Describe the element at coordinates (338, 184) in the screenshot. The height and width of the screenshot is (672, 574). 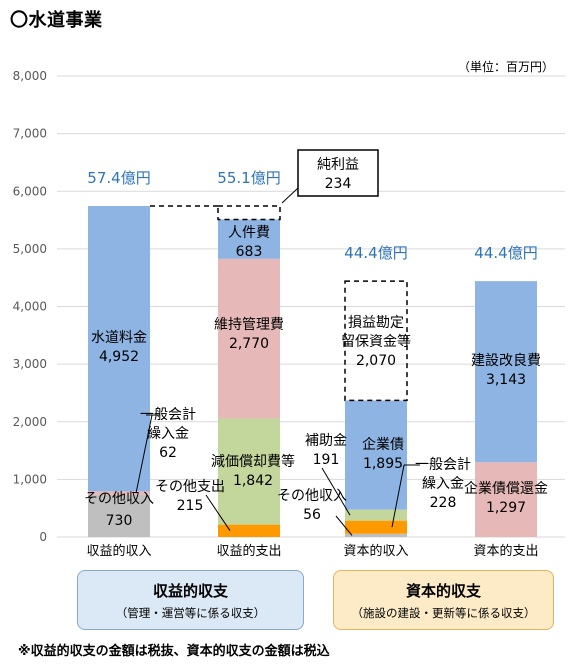
I see `annotation-label: 234` at that location.